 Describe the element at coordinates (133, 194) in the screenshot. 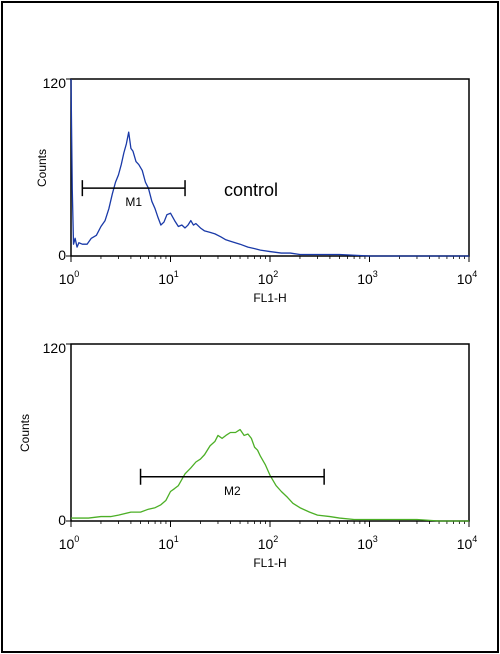

I see `gate-m1-marker: M1` at that location.